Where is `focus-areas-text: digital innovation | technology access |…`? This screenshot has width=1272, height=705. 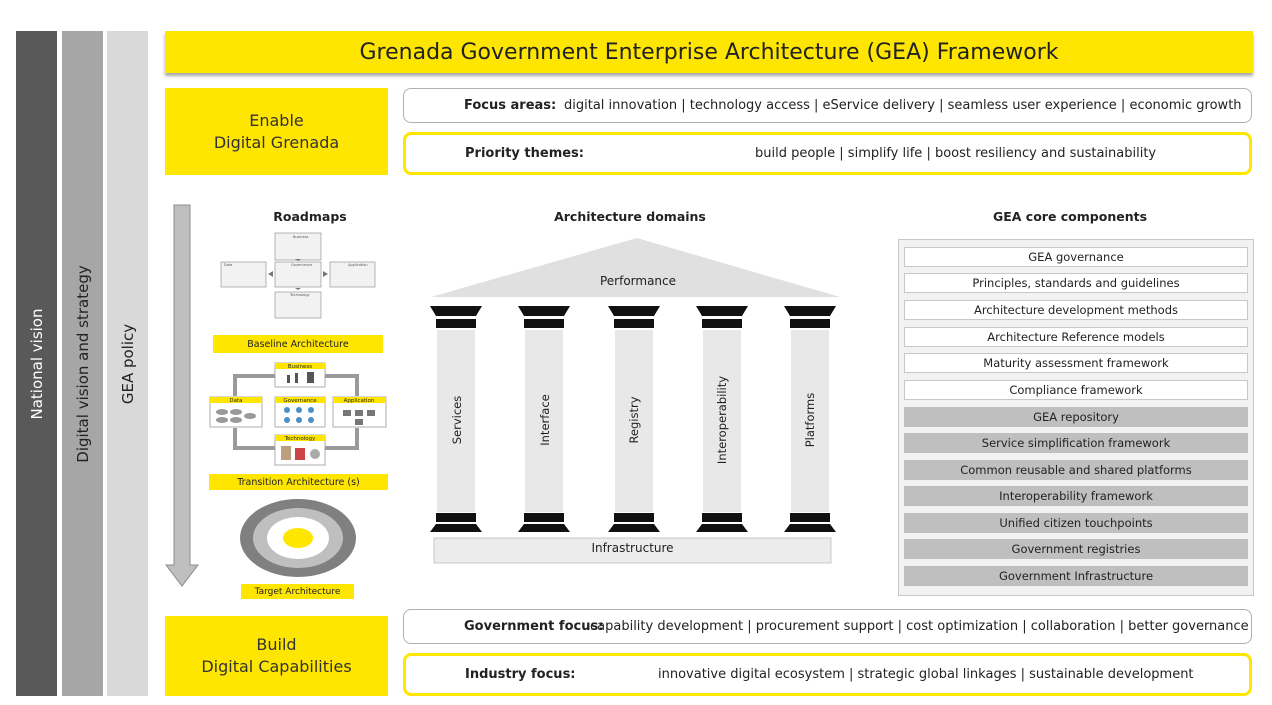
focus-areas-text: digital innovation | technology access |… is located at coordinates (903, 105).